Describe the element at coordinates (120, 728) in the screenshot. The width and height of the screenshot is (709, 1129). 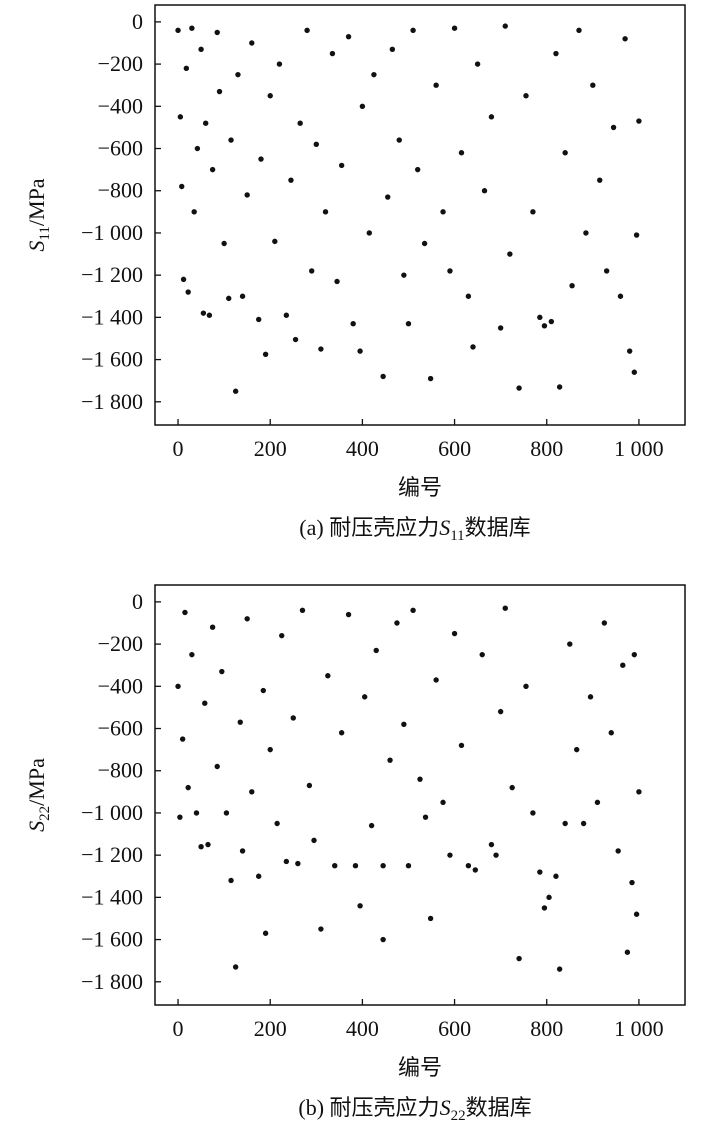
I see `y-tick-label: −600` at that location.